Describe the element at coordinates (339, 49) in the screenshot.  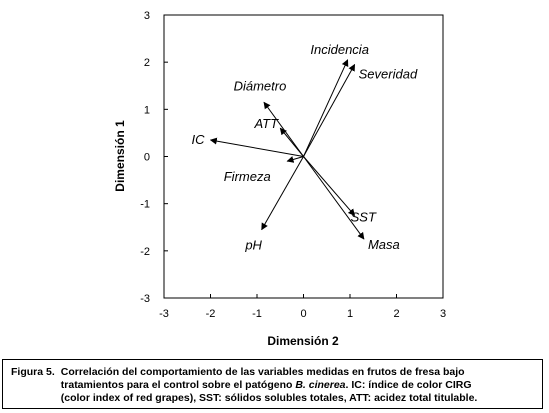
I see `vector-label: Incidencia` at that location.